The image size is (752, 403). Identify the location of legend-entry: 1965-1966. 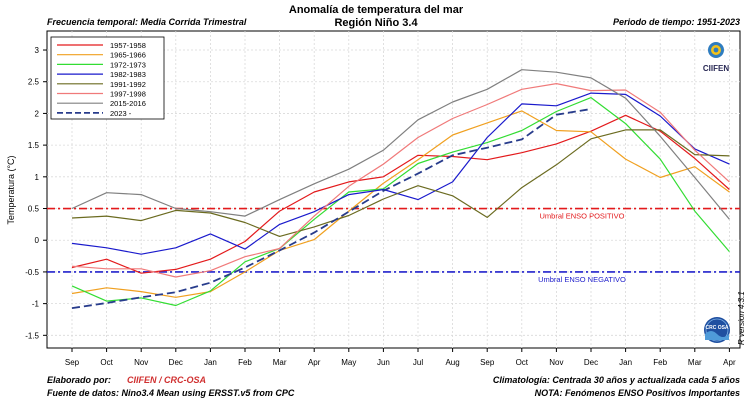
(128, 55).